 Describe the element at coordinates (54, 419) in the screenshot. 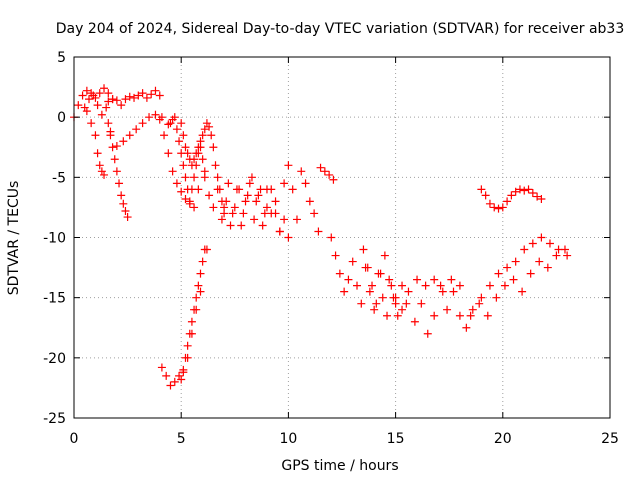

I see `y-tick-label: -25` at that location.